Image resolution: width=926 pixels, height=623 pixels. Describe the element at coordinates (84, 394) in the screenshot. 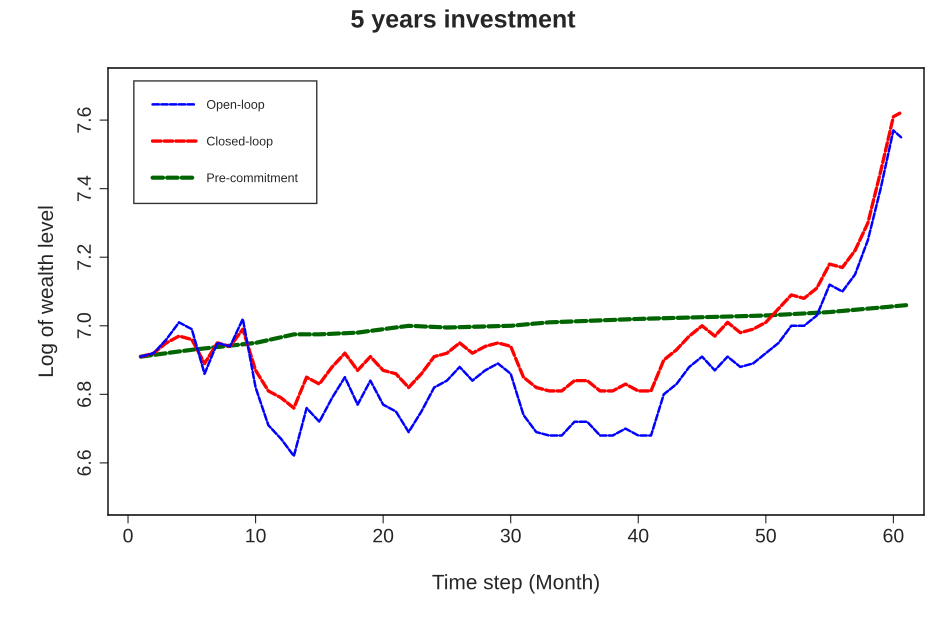

I see `y-tick-label: 6.8` at that location.